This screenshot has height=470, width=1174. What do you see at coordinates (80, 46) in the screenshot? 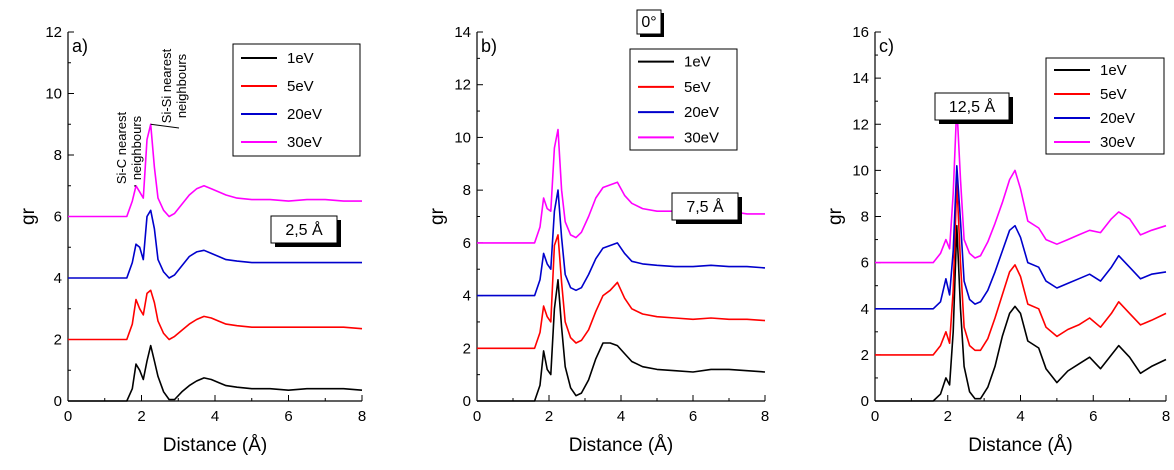
I see `panel-tag: a)` at bounding box center [80, 46].